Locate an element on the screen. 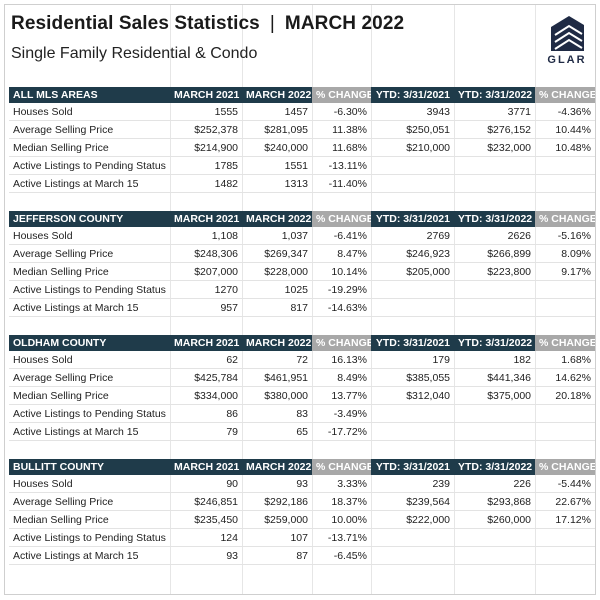 This screenshot has height=600, width=600. table-cell: -13.11% is located at coordinates (341, 165).